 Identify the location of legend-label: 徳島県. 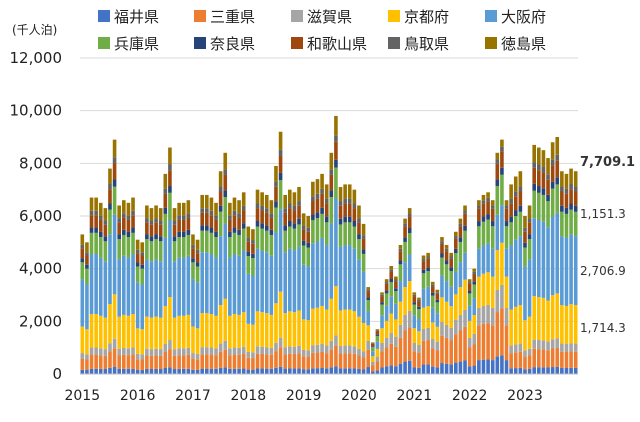
(523, 44).